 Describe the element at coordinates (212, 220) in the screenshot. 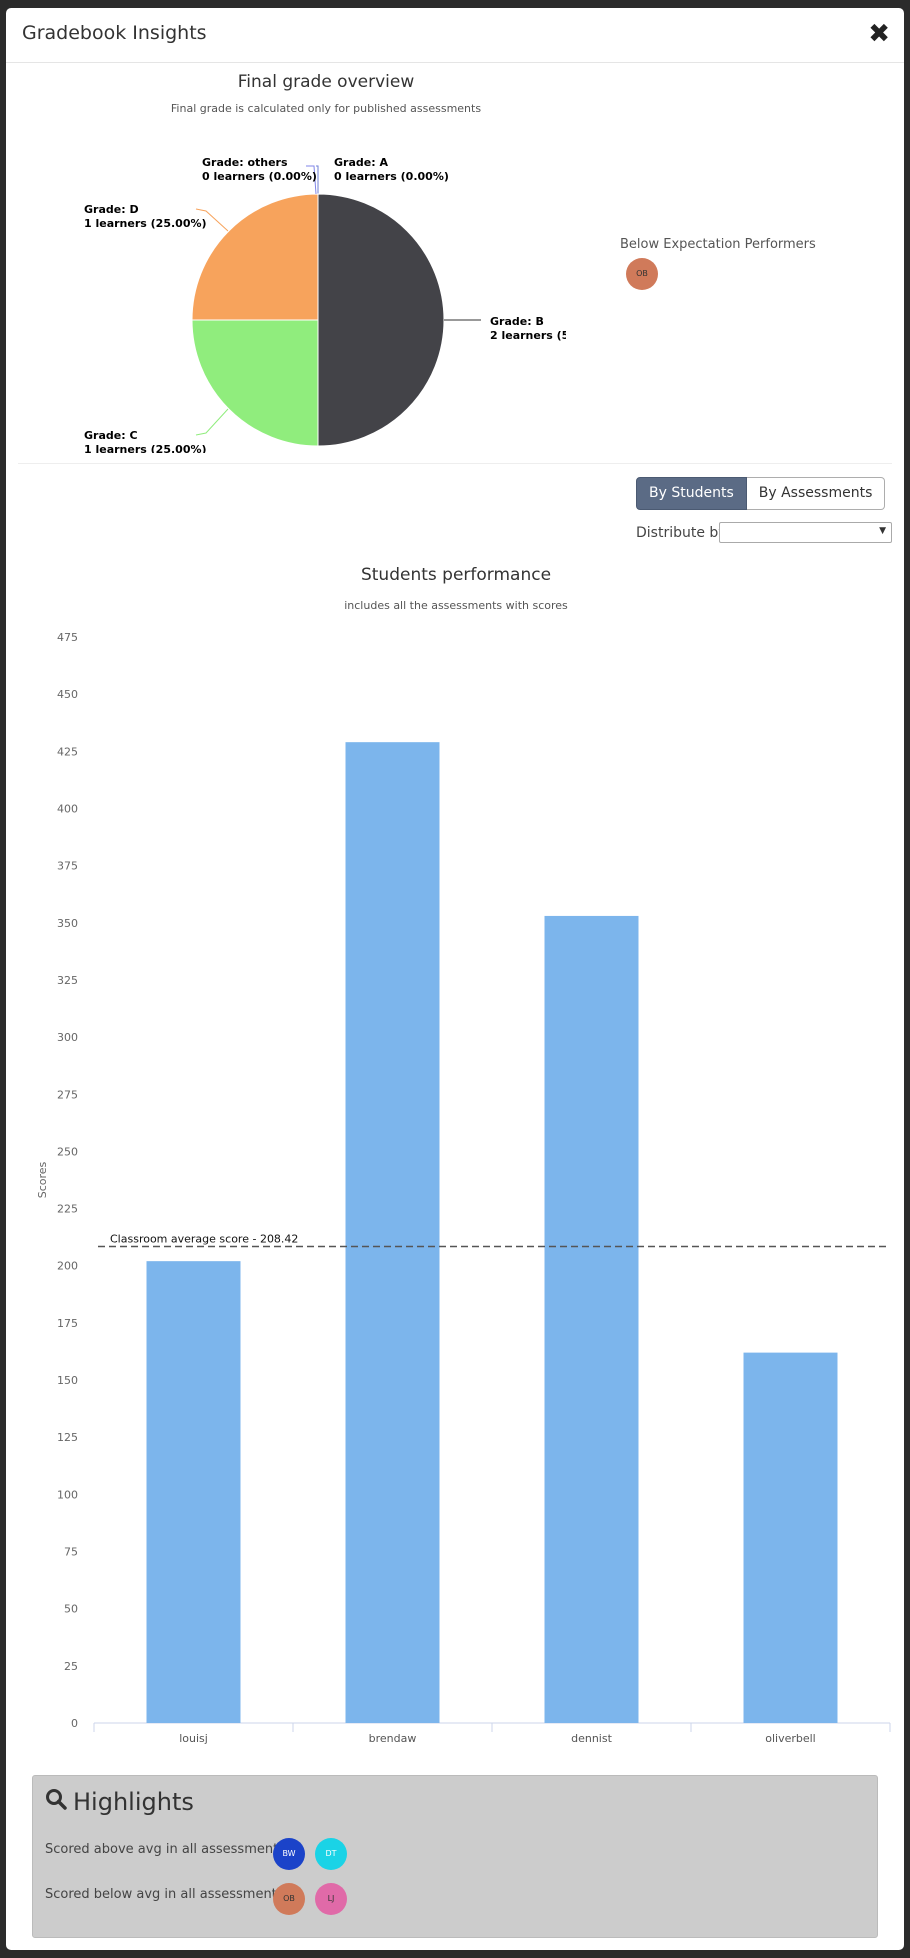

I see `pie-connector-grade-d` at that location.